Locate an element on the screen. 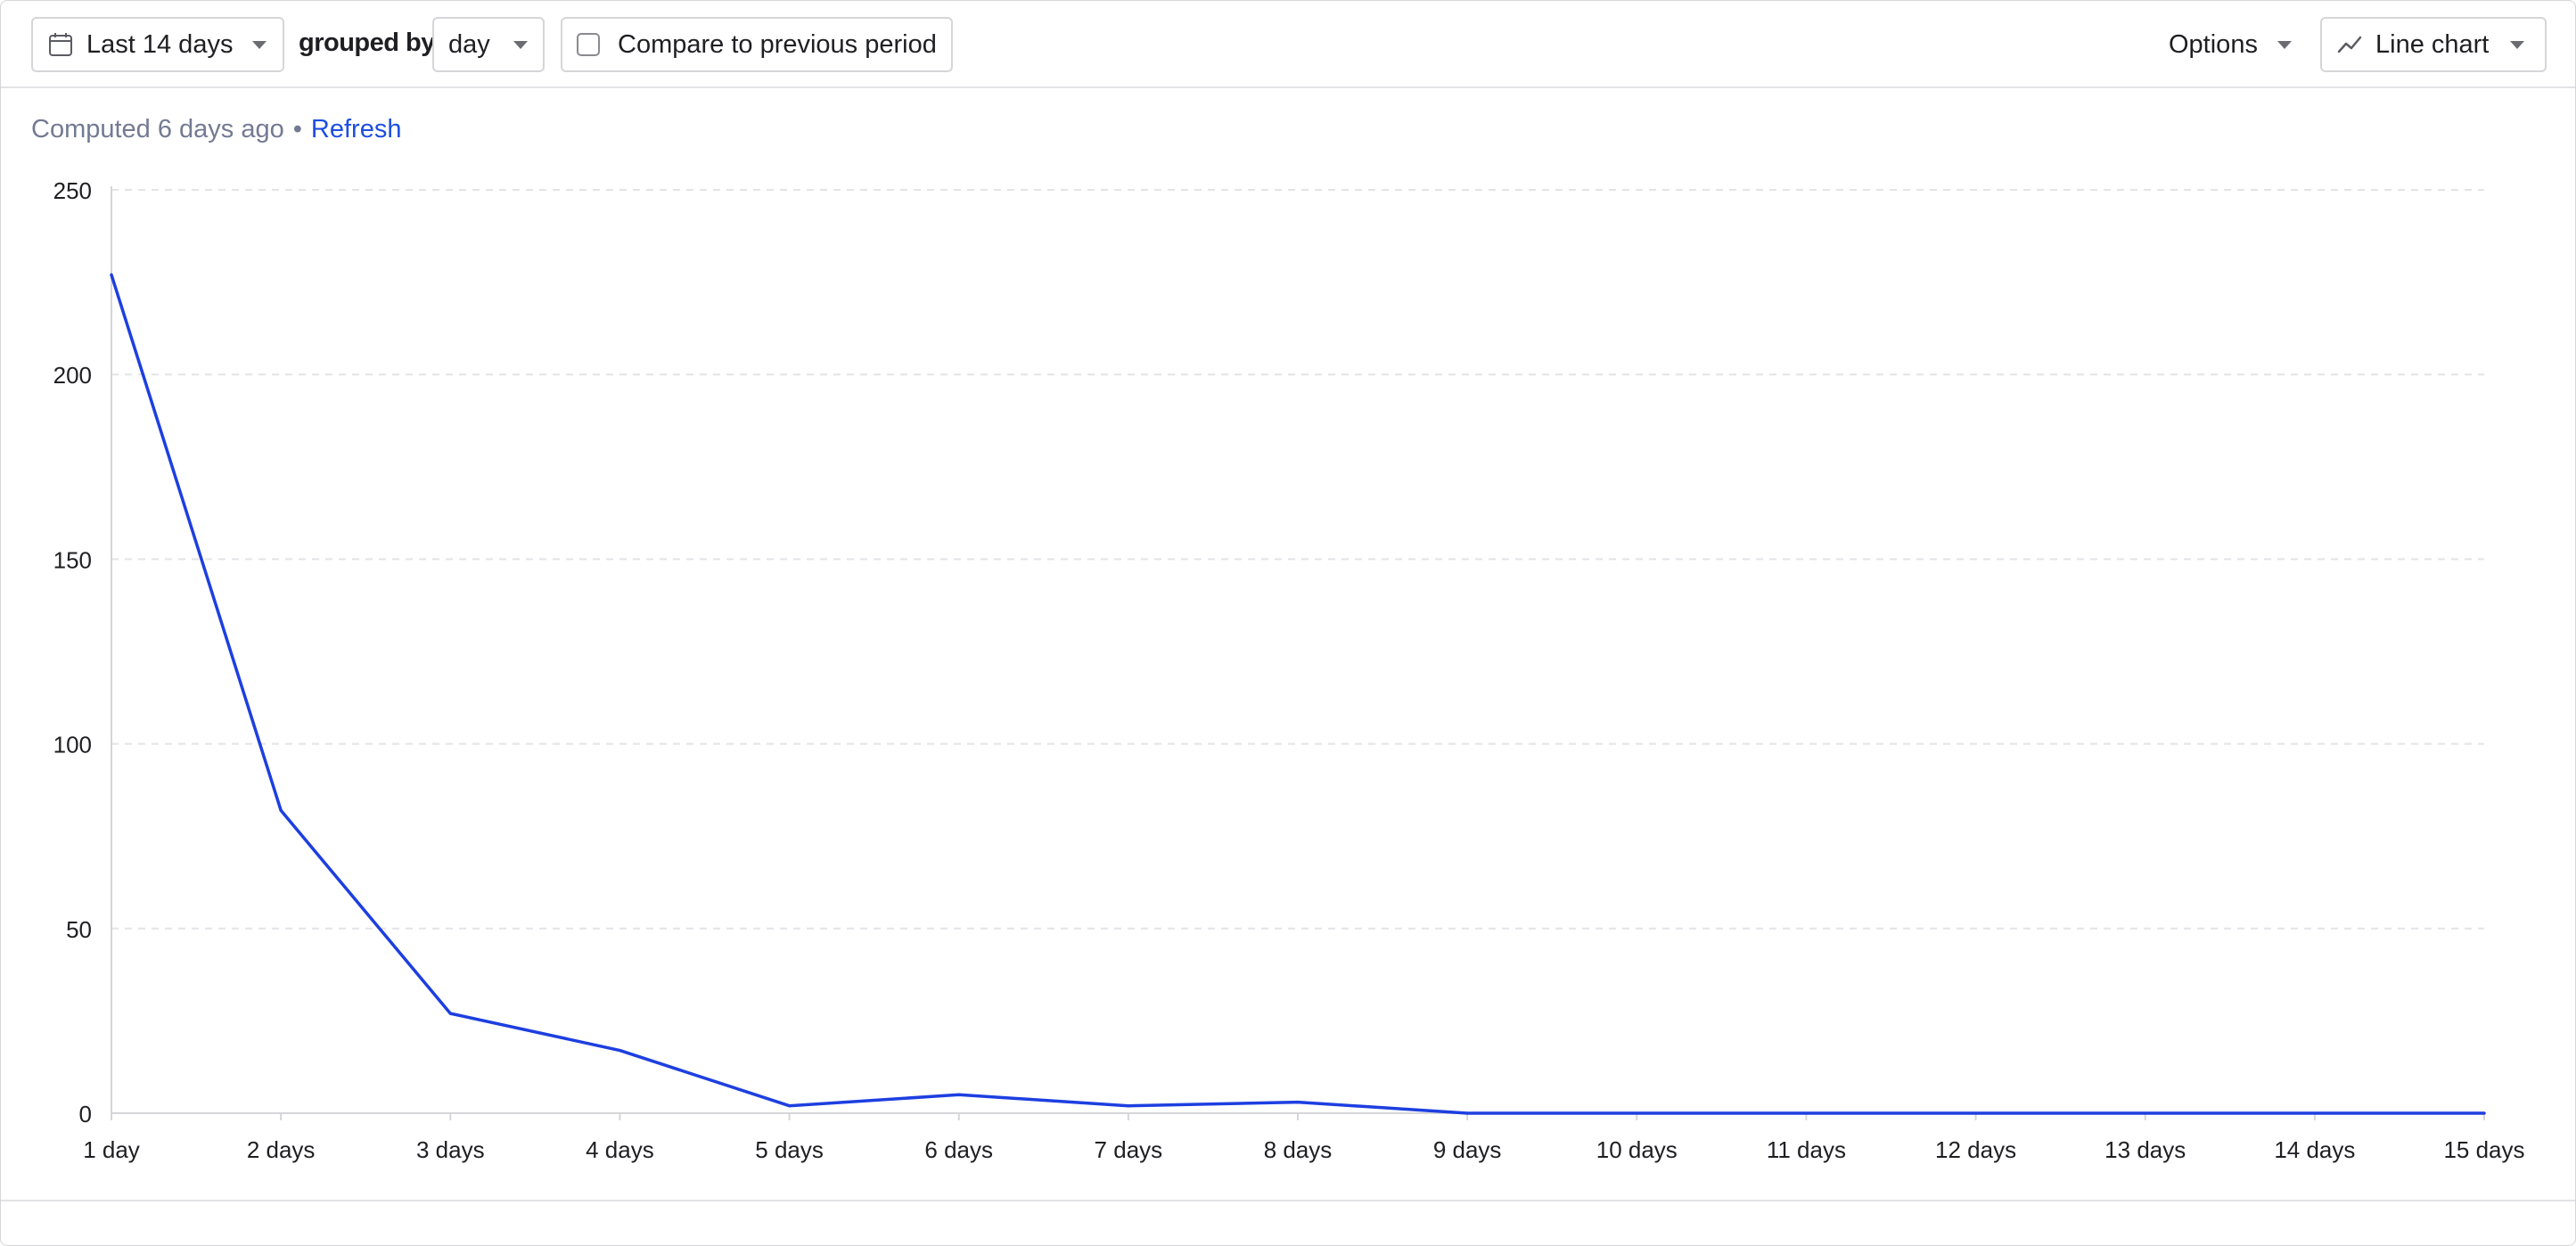  options-button: Options is located at coordinates (2230, 44).